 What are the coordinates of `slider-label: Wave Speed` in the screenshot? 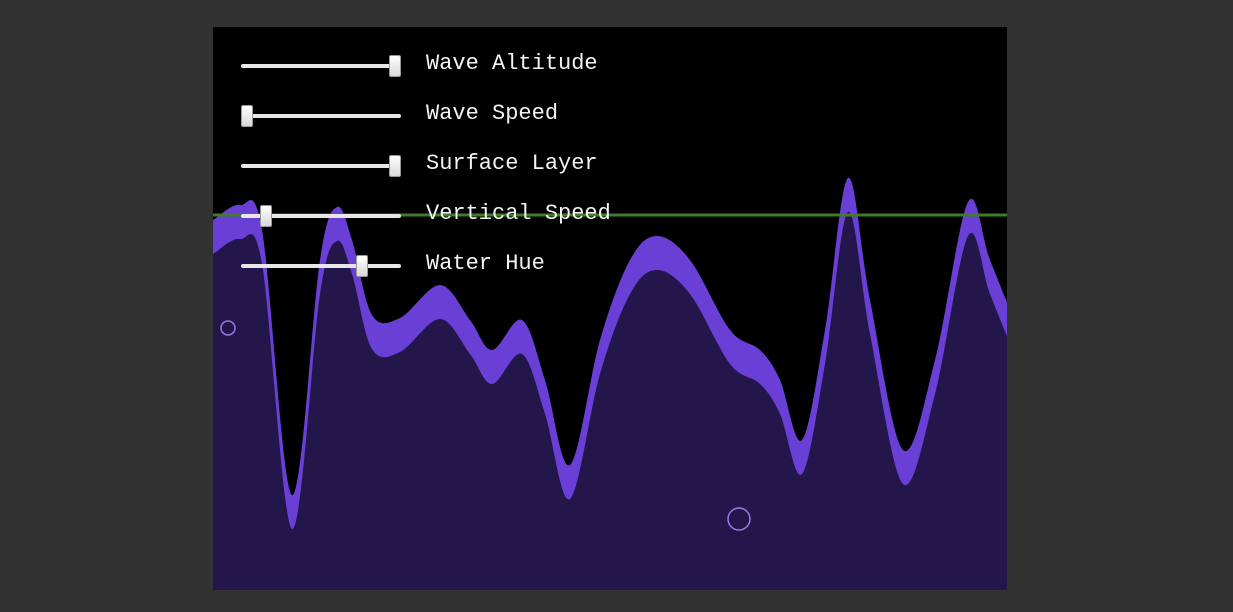 It's located at (492, 113).